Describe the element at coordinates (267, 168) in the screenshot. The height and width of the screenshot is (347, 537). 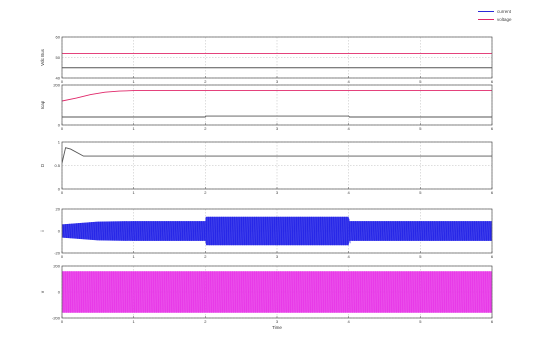
I see `subplot-3: 0 1 2 3 4 5 610.50D` at that location.